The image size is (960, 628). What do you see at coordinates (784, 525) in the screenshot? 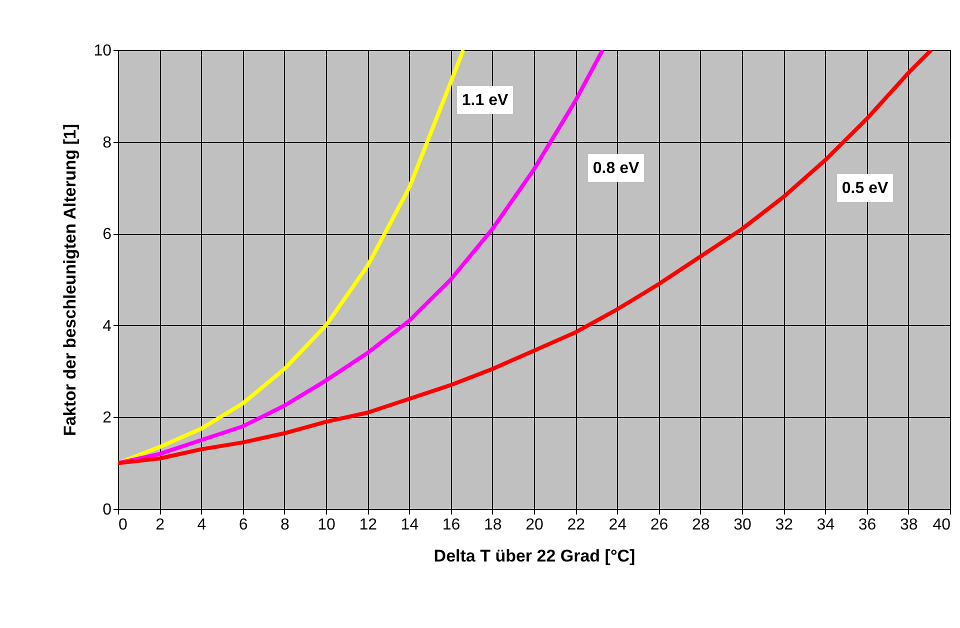
I see `x-tick-label: 32` at bounding box center [784, 525].